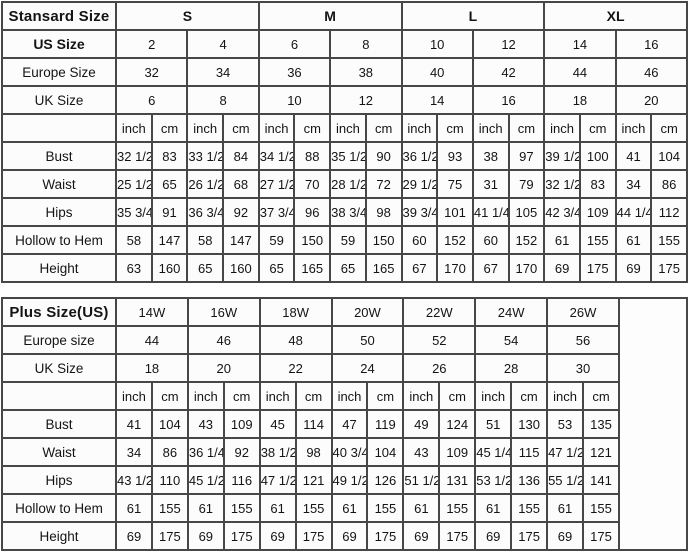 The image size is (690, 558). I want to click on cm-value-cell: 70, so click(312, 184).